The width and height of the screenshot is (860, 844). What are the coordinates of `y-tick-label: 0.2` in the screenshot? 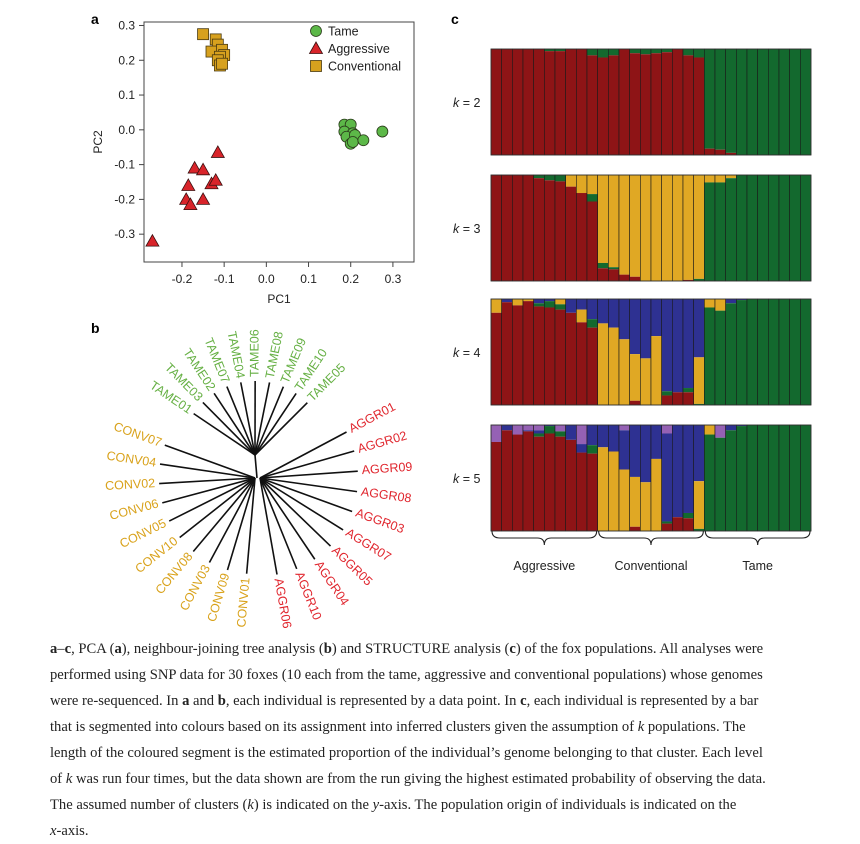 It's located at (126, 60).